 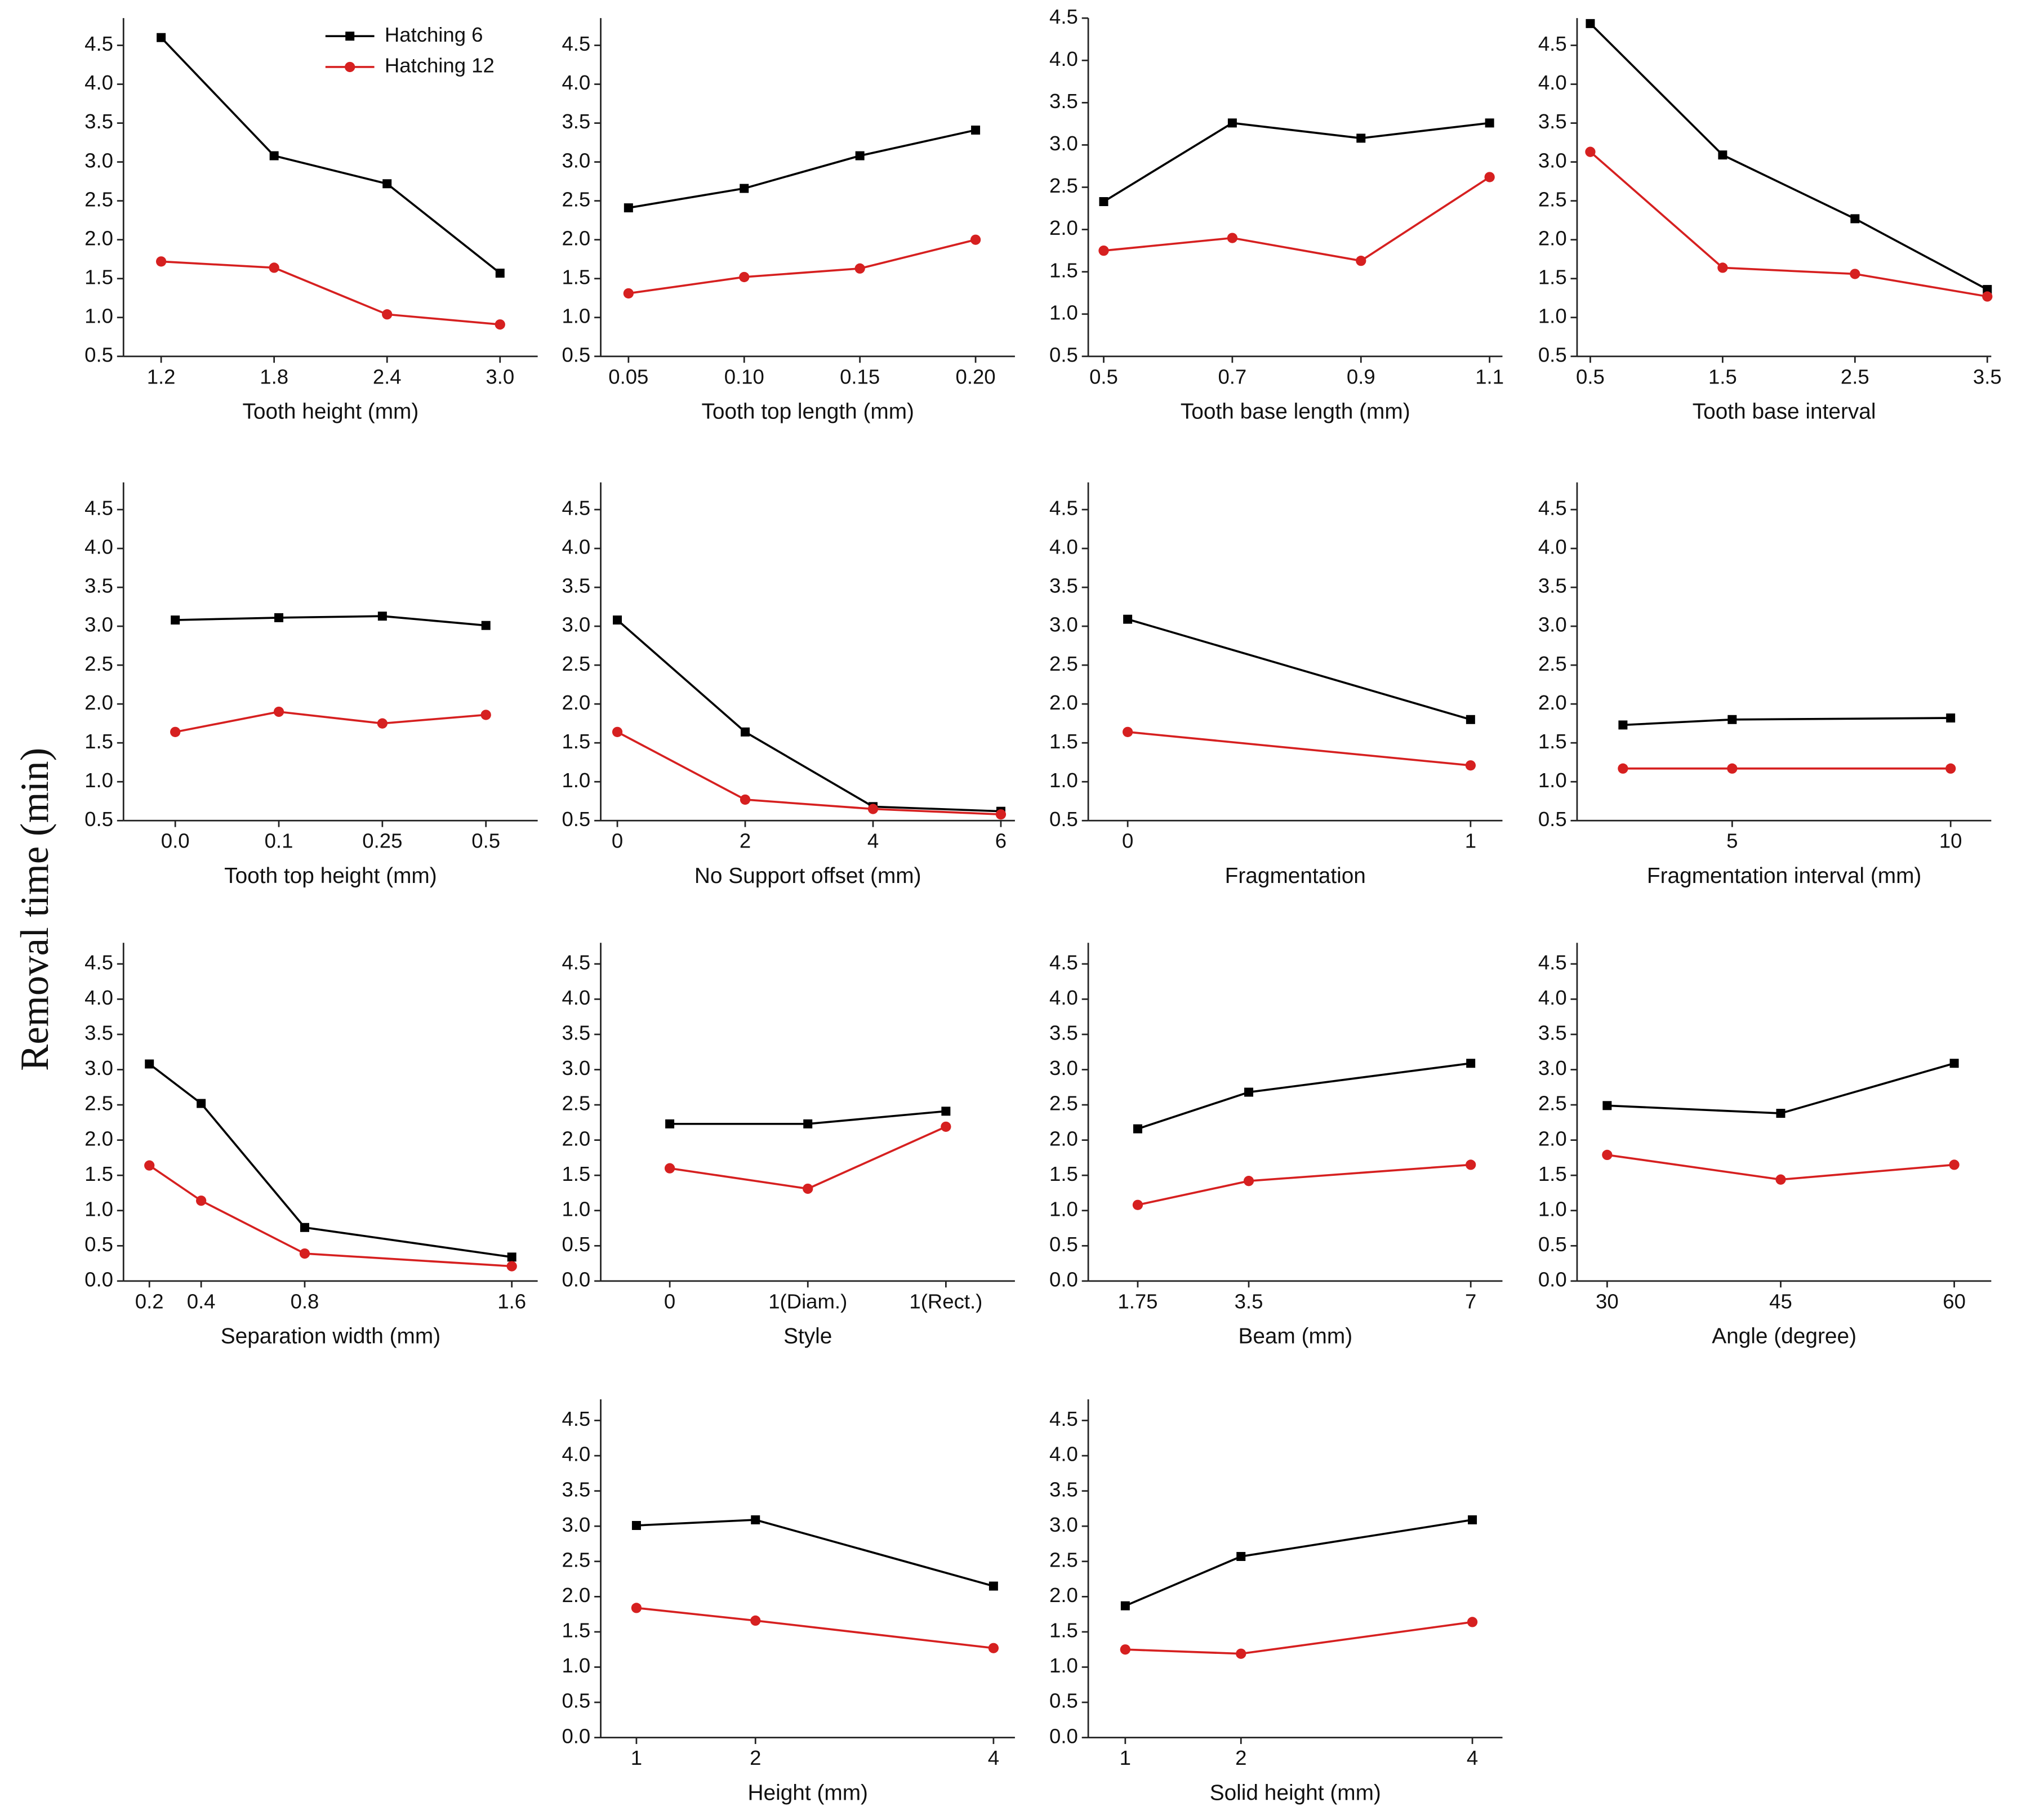 I want to click on x-tick-label: 0.15, so click(x=860, y=376).